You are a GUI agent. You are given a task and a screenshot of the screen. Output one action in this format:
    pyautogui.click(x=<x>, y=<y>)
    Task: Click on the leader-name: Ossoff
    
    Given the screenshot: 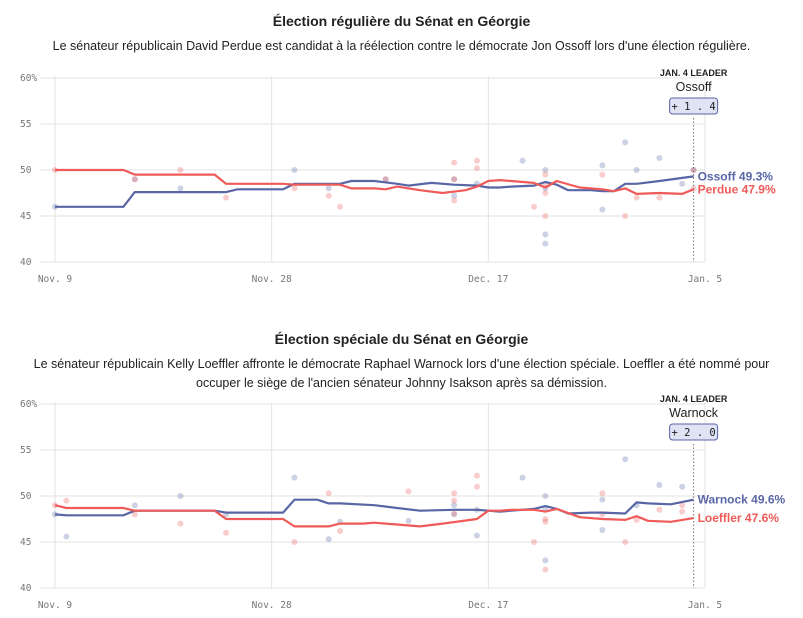 What is the action you would take?
    pyautogui.click(x=694, y=87)
    